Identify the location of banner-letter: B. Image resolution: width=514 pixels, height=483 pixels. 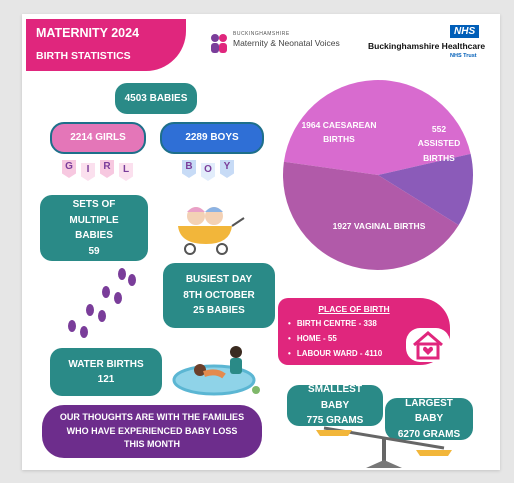
(189, 169).